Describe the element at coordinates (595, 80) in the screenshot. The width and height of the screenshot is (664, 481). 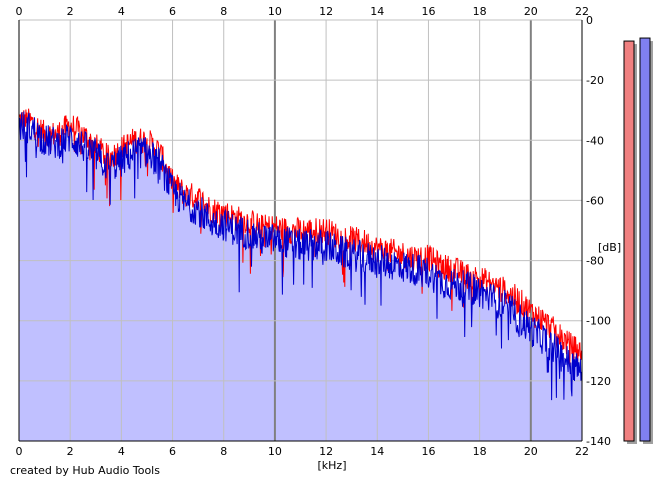
I see `y-tick-label: -20` at that location.